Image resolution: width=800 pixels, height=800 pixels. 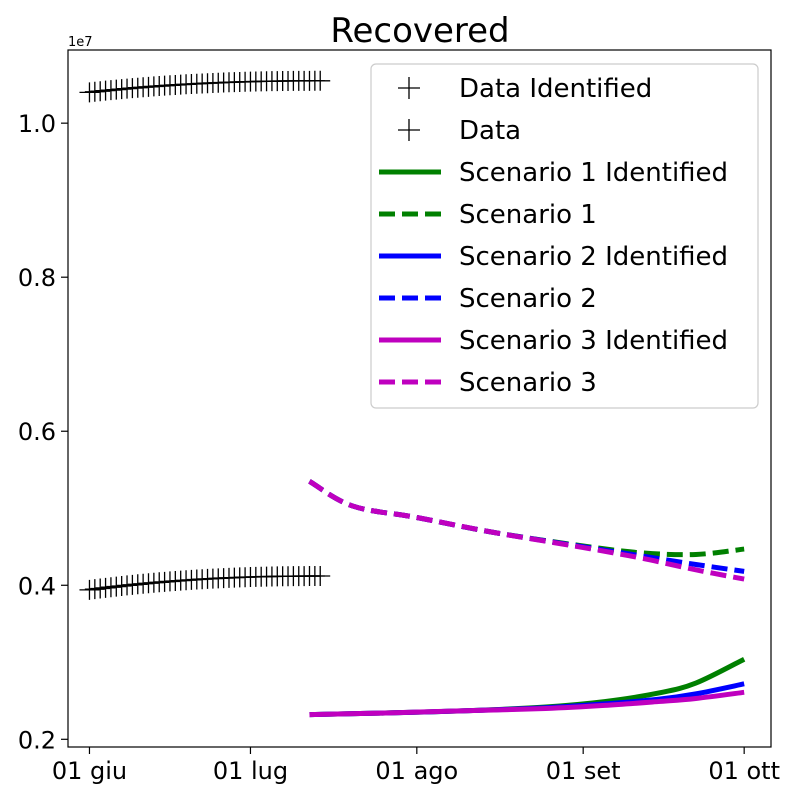 I want to click on legend-item: Scenario 1, so click(x=488, y=215).